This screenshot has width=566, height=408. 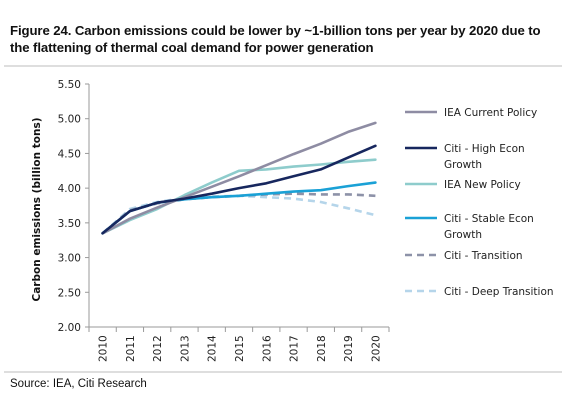 What do you see at coordinates (158, 348) in the screenshot?
I see `x-tick-label: 2012` at bounding box center [158, 348].